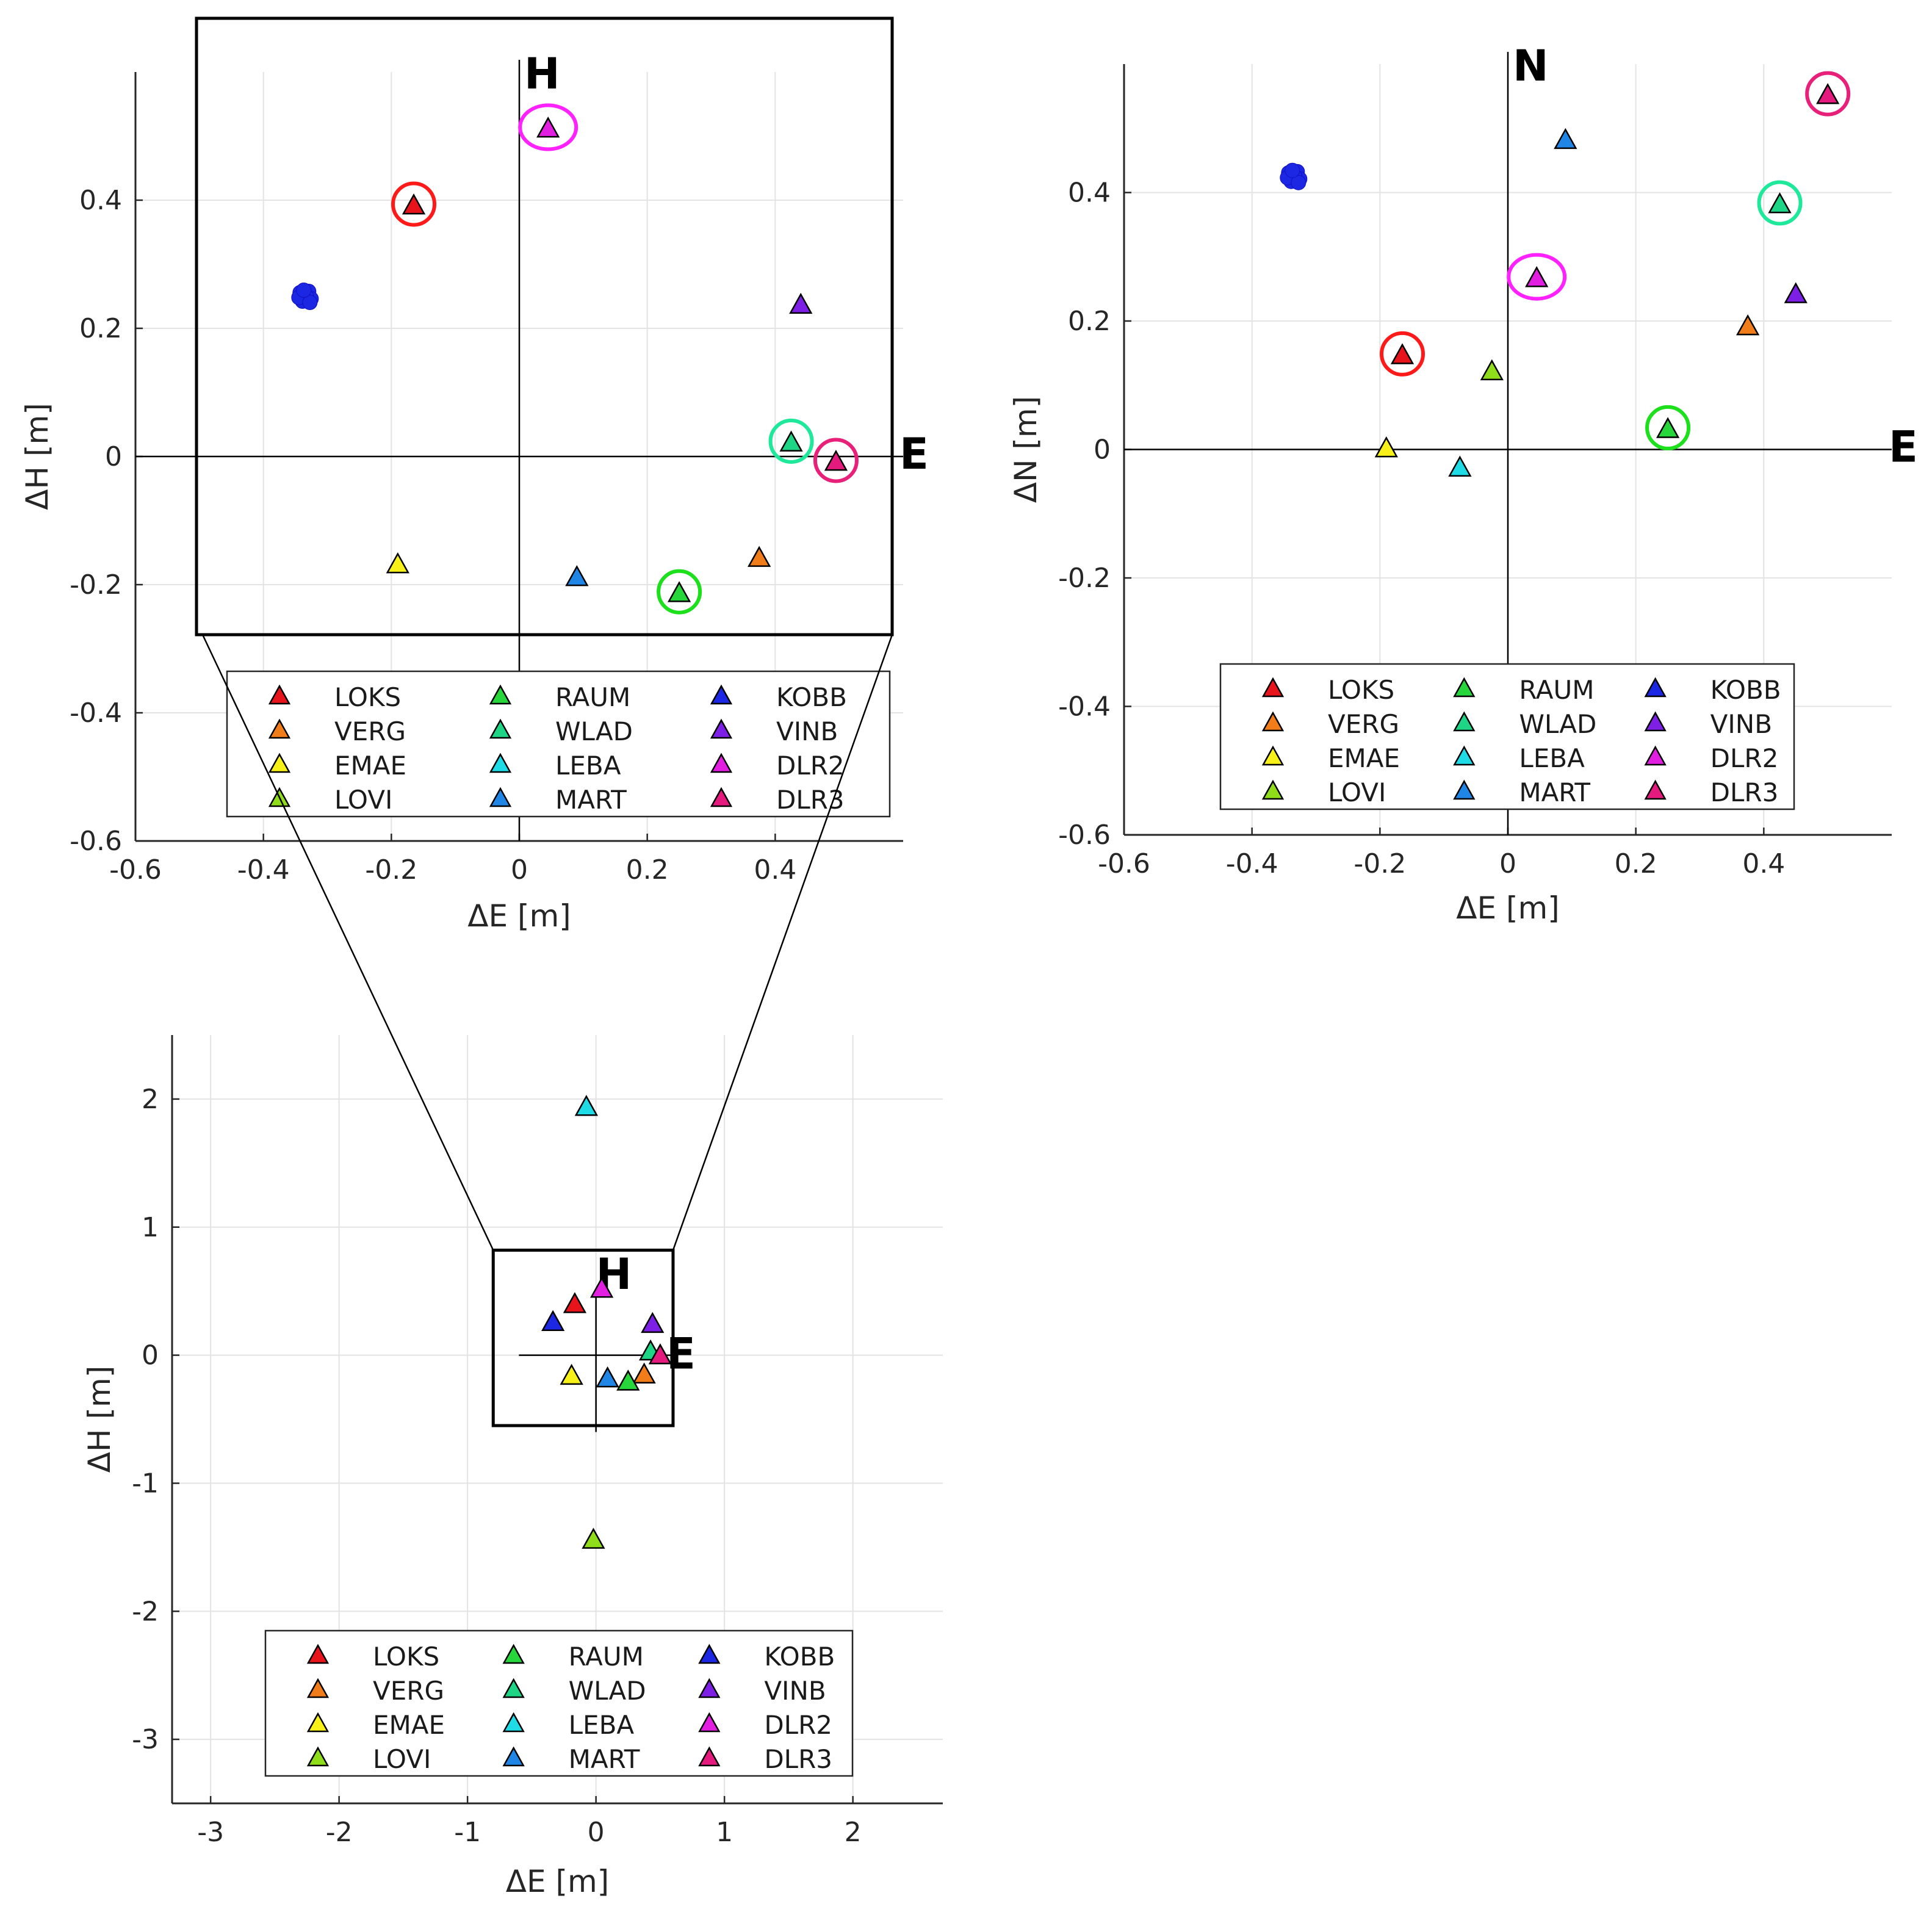 The height and width of the screenshot is (1912, 1932). I want to click on legend-marker-wlad, so click(501, 729).